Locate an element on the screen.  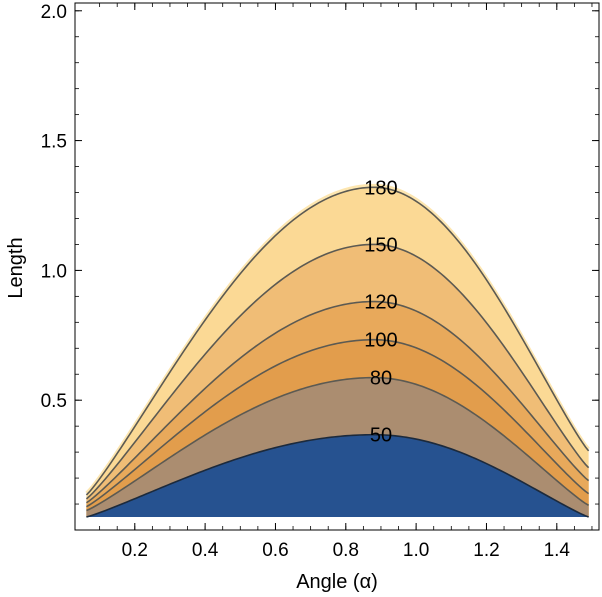
x-tick-label: 1.0 is located at coordinates (416, 550).